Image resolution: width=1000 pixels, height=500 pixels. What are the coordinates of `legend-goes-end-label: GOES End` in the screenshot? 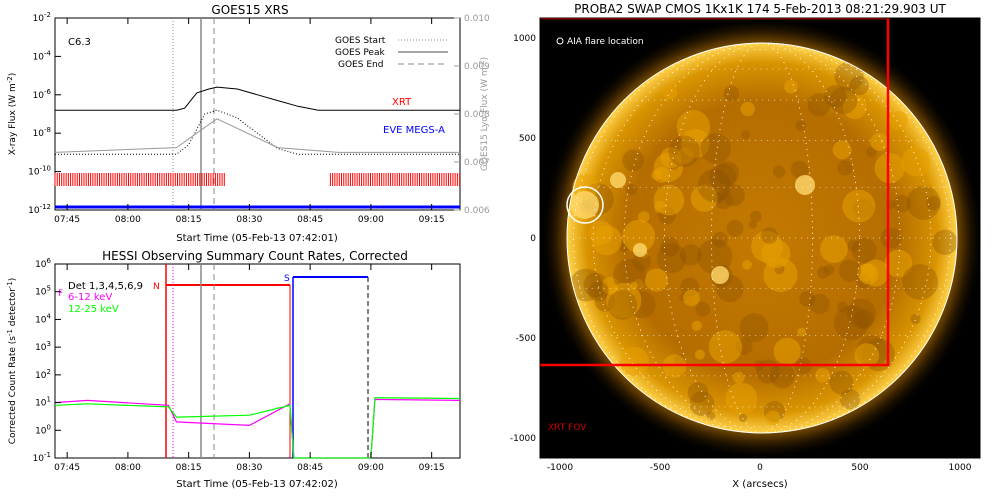 It's located at (360, 65).